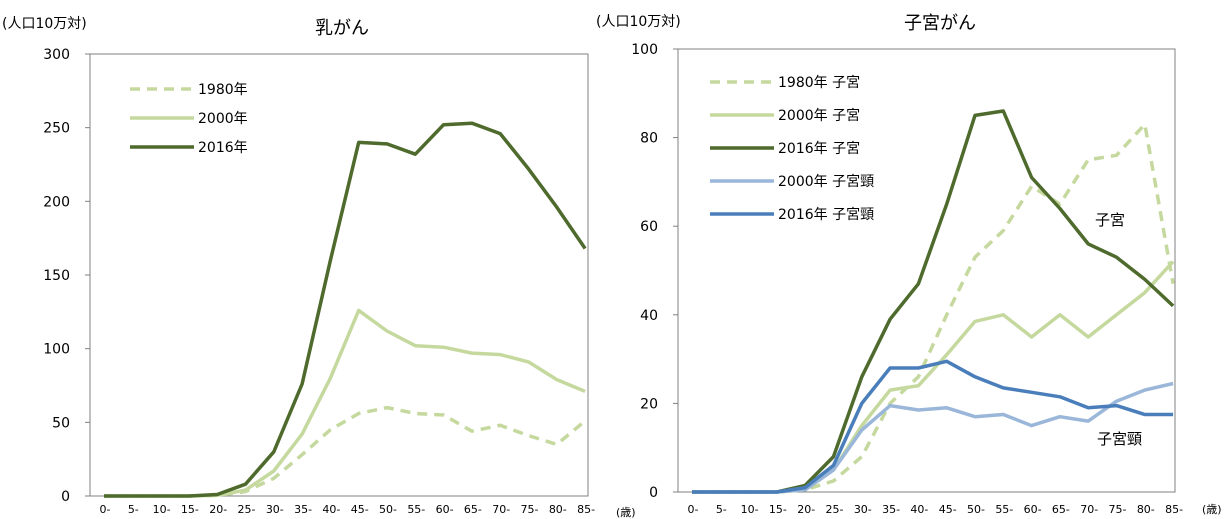  What do you see at coordinates (1119, 439) in the screenshot?
I see `annotation-label: 子宮頸` at bounding box center [1119, 439].